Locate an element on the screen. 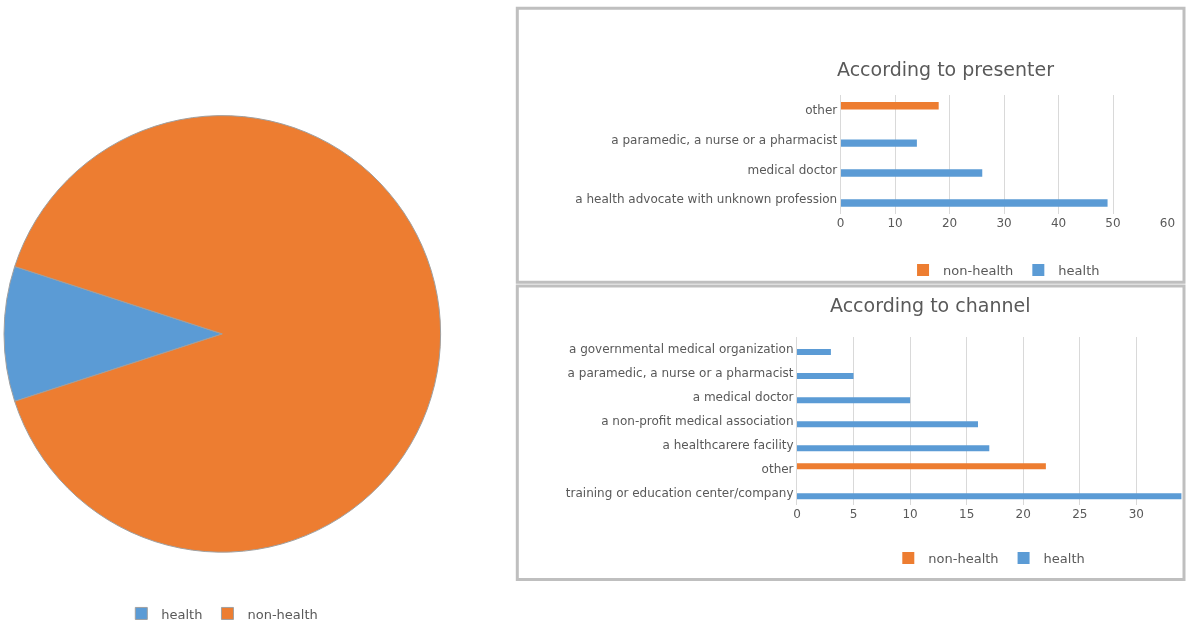 This screenshot has width=1192, height=630. x-tick-label: 15 is located at coordinates (967, 514).